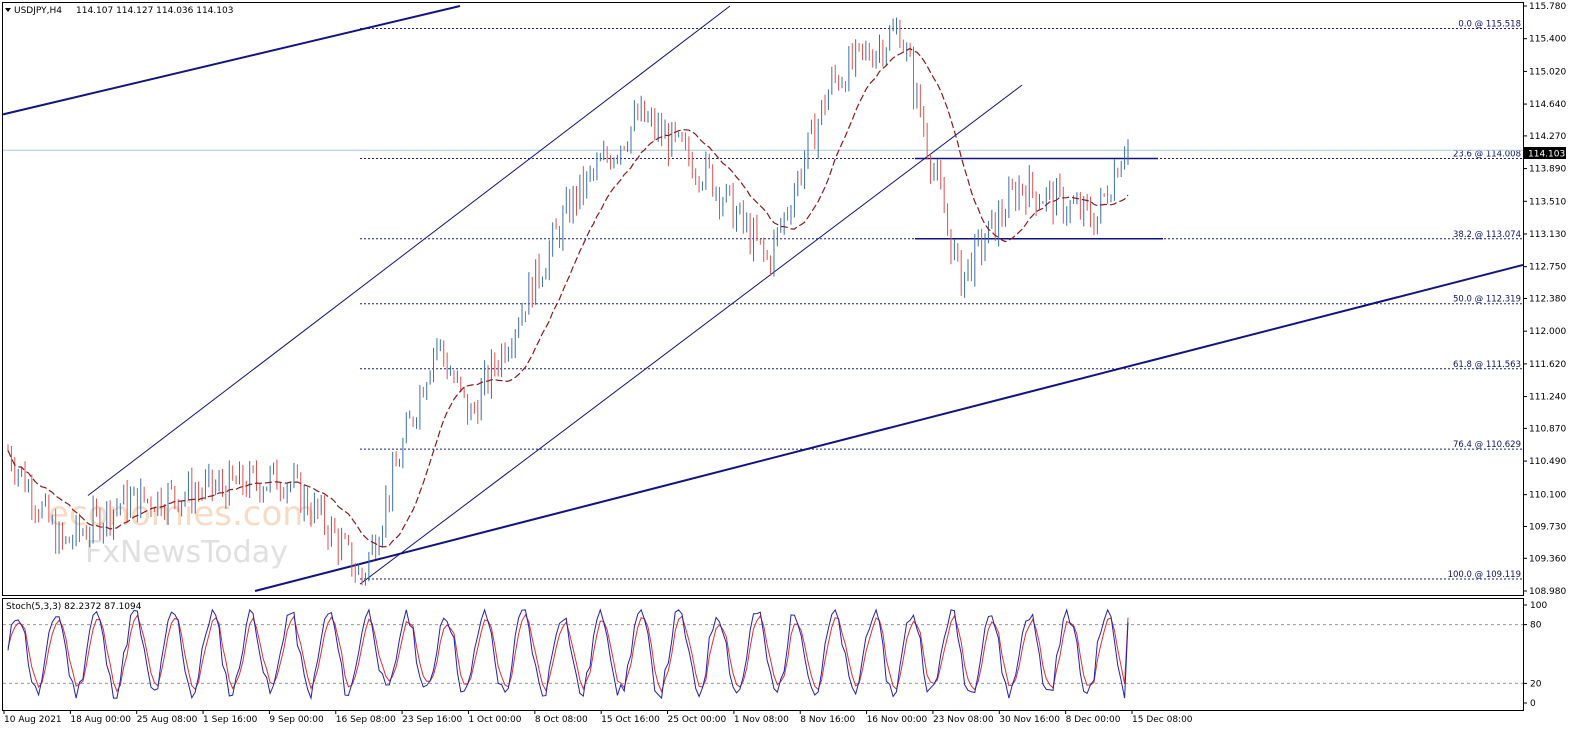 The width and height of the screenshot is (1596, 743). I want to click on price-tick-label: 114.270, so click(1547, 137).